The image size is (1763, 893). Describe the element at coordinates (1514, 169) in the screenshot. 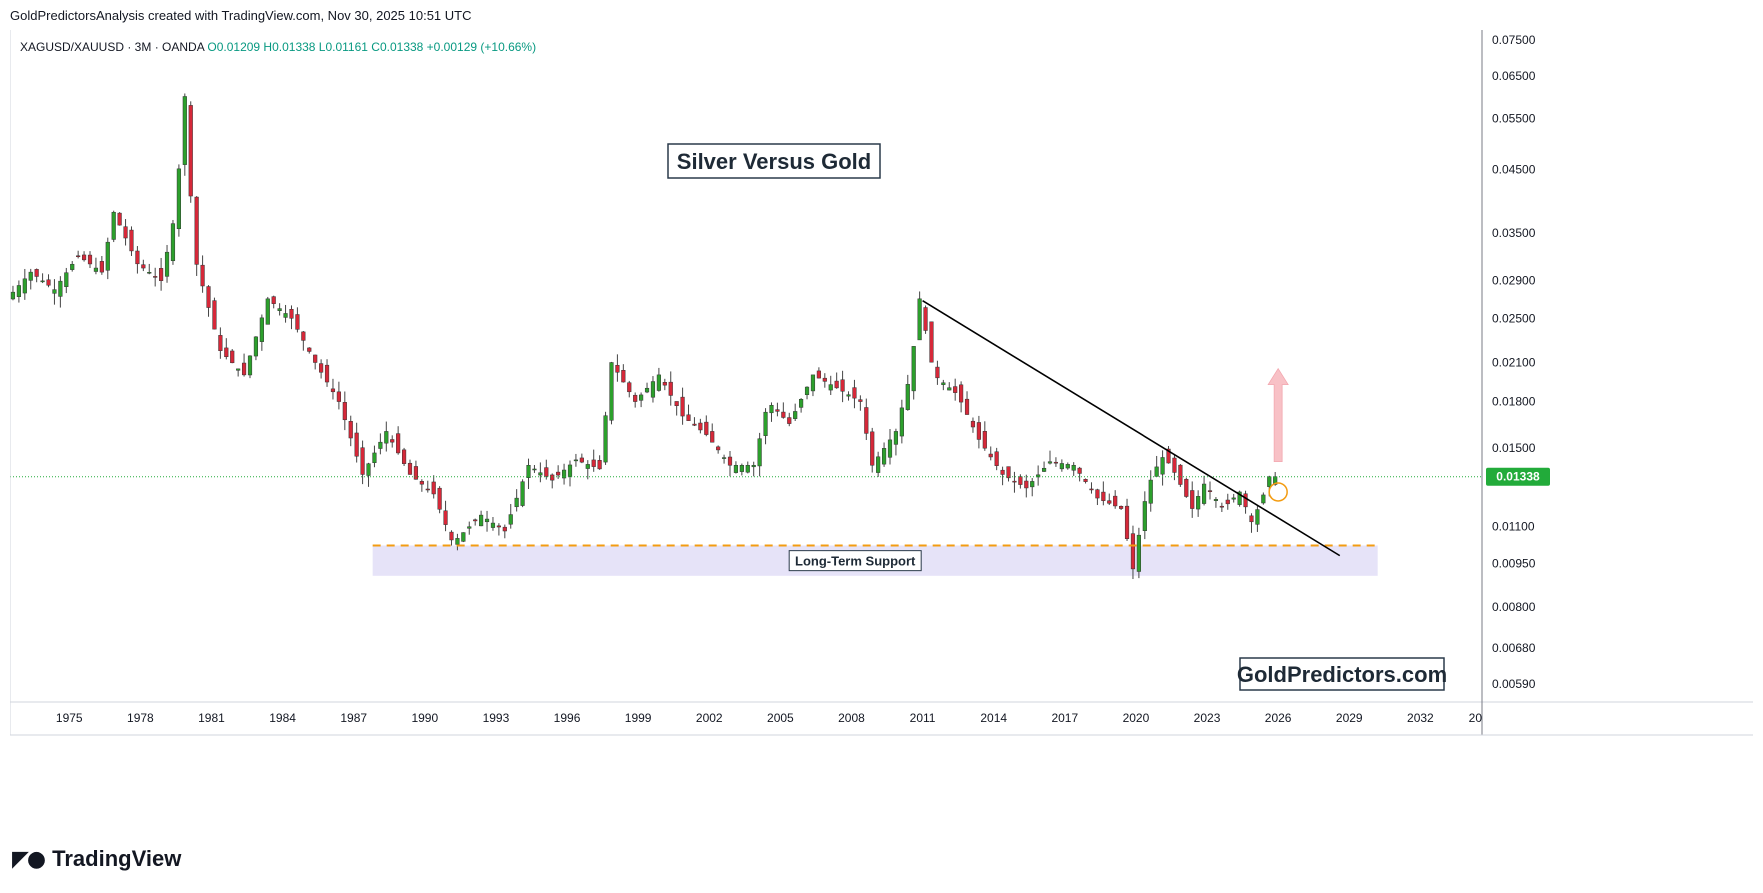

I see `y-tick-label: 0.04500` at that location.